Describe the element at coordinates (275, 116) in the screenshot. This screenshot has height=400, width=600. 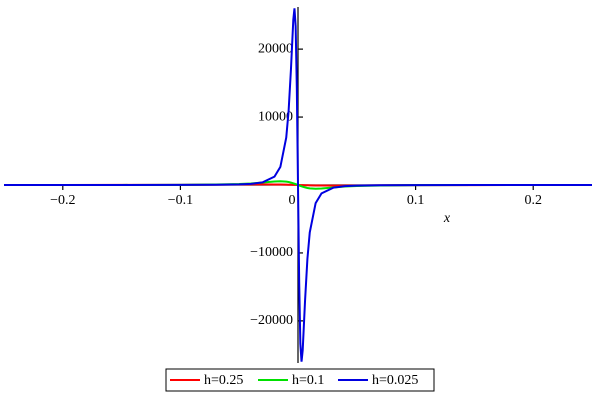
I see `y-tick-label: 10000` at that location.